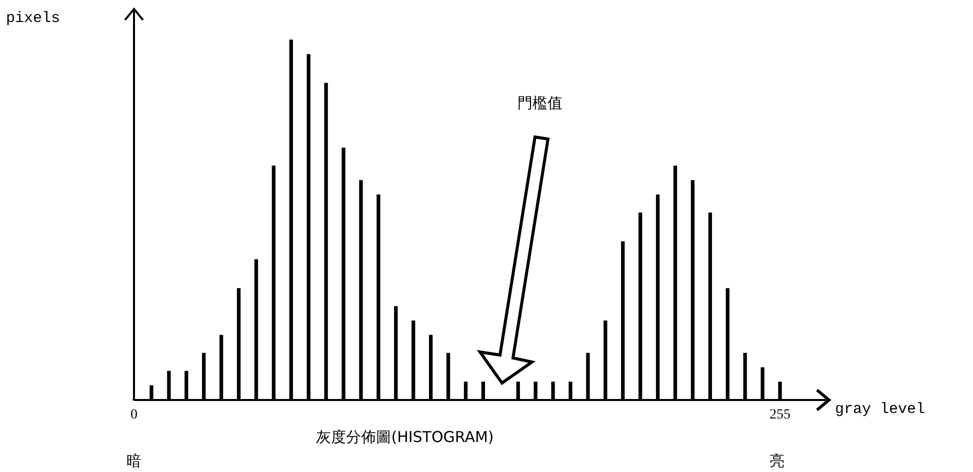  Describe the element at coordinates (405, 437) in the screenshot. I see `text: 灰度分佈圖(HISTOGRAM)` at that location.